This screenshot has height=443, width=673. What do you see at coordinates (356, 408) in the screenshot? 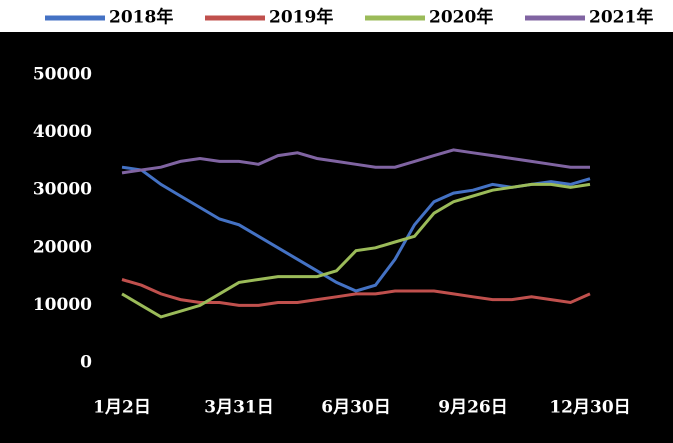
I see `x-tick-label: 6月30日` at bounding box center [356, 408].